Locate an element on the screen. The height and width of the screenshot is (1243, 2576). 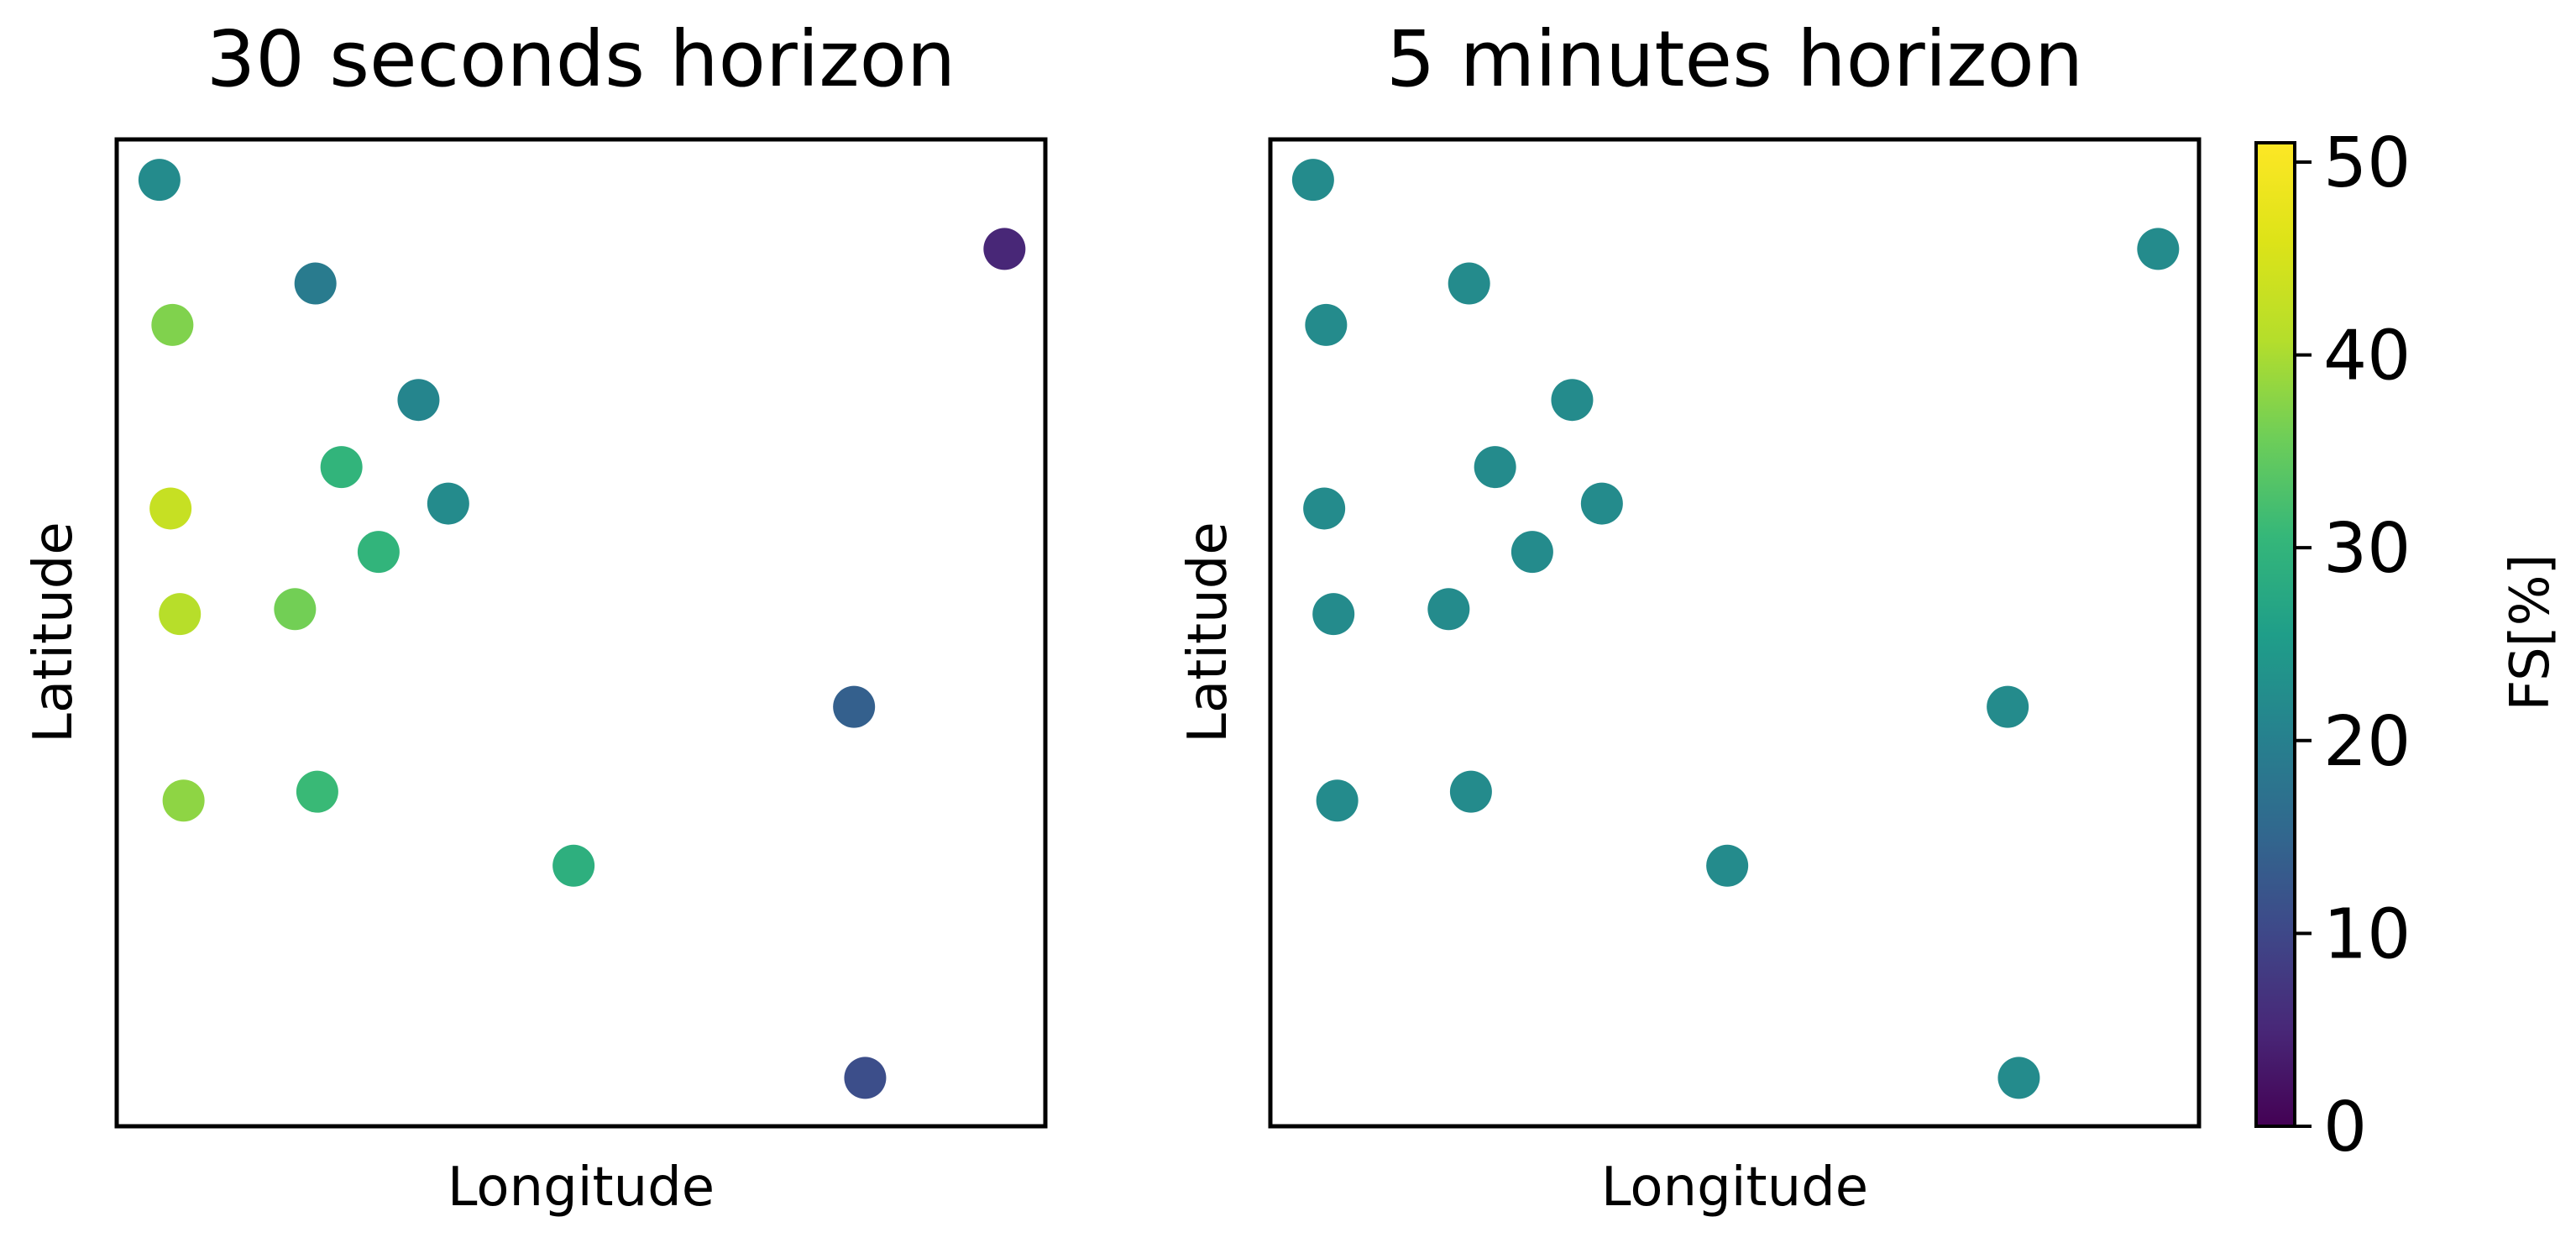
panel-right-xlabel: Longitude is located at coordinates (1735, 1187).